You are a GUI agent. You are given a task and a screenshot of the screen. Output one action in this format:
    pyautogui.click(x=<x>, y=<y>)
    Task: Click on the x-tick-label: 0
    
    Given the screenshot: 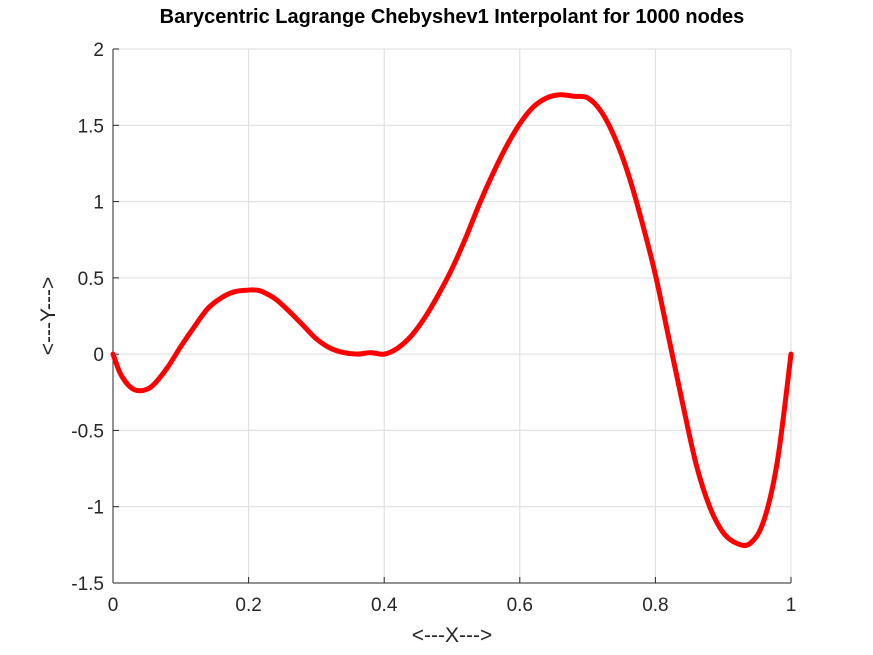 What is the action you would take?
    pyautogui.click(x=113, y=605)
    